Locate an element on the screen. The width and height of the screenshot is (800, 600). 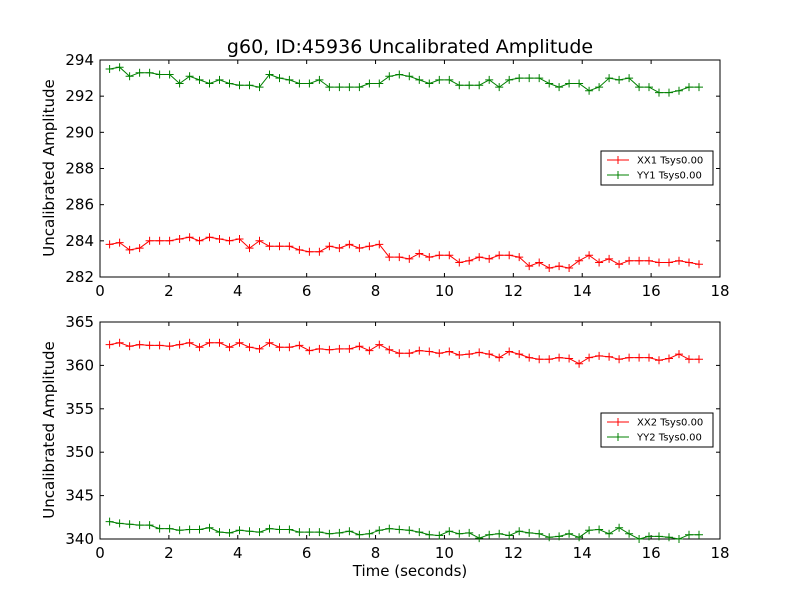
top-y-tick-label: 292 is located at coordinates (79, 96).